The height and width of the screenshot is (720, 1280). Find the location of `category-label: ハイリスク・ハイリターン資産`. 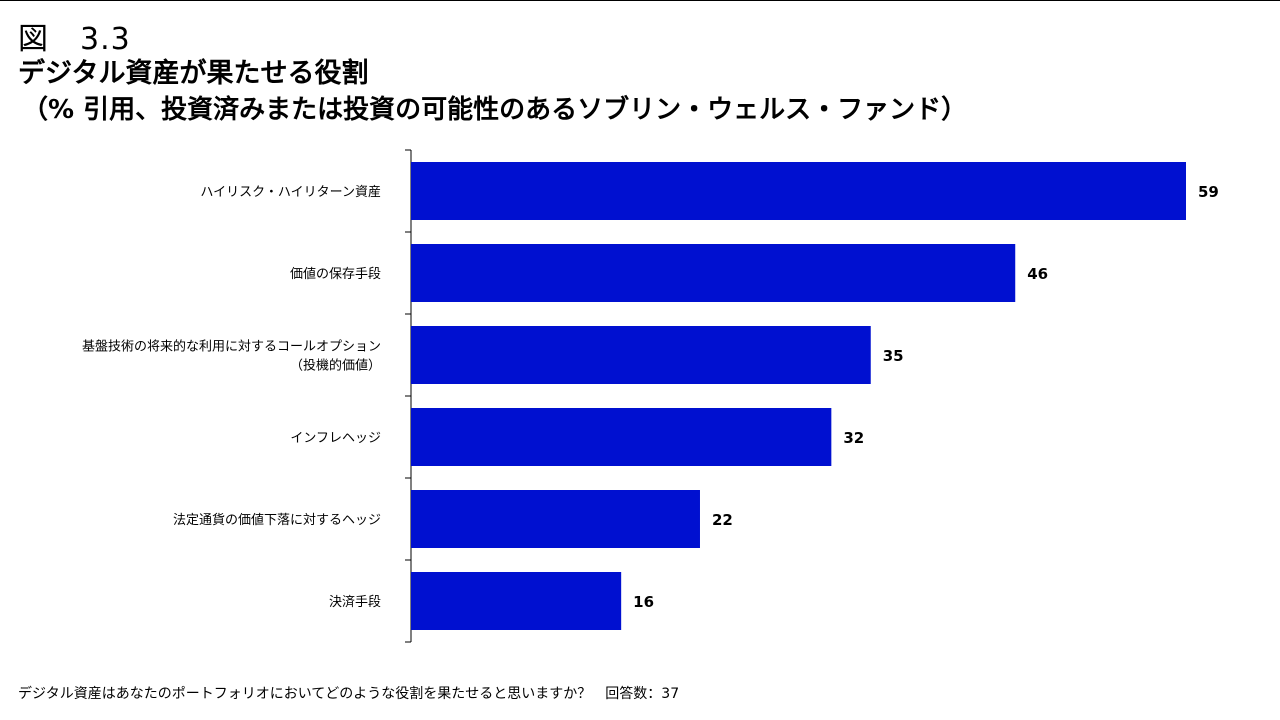

category-label: ハイリスク・ハイリターン資産 is located at coordinates (290, 192).